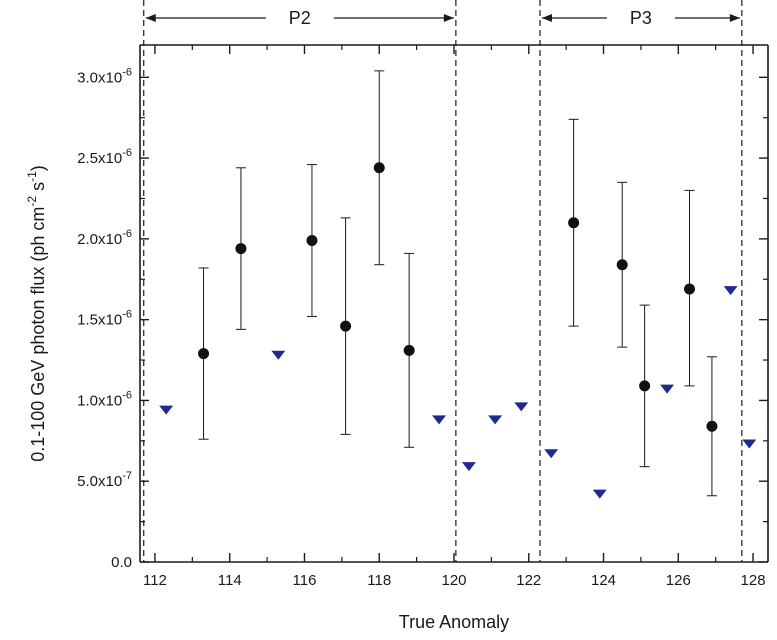  Describe the element at coordinates (753, 580) in the screenshot. I see `x-tick-label: 128` at that location.